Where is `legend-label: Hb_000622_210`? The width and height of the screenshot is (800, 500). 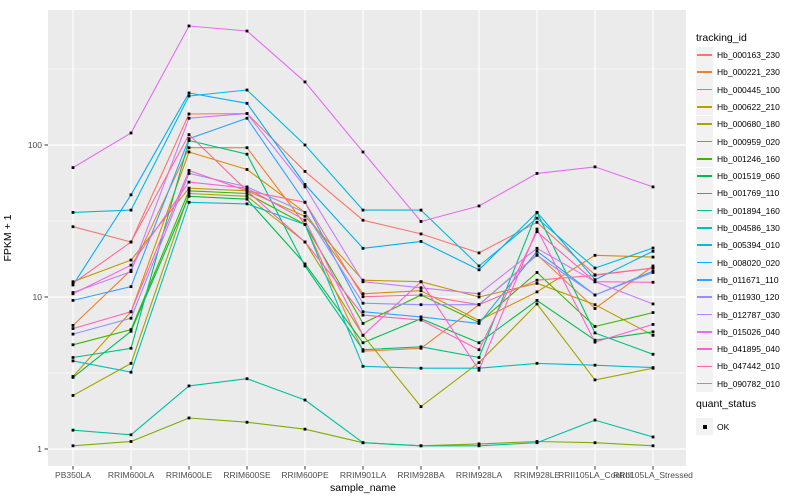 legend-label: Hb_000622_210 is located at coordinates (748, 106).